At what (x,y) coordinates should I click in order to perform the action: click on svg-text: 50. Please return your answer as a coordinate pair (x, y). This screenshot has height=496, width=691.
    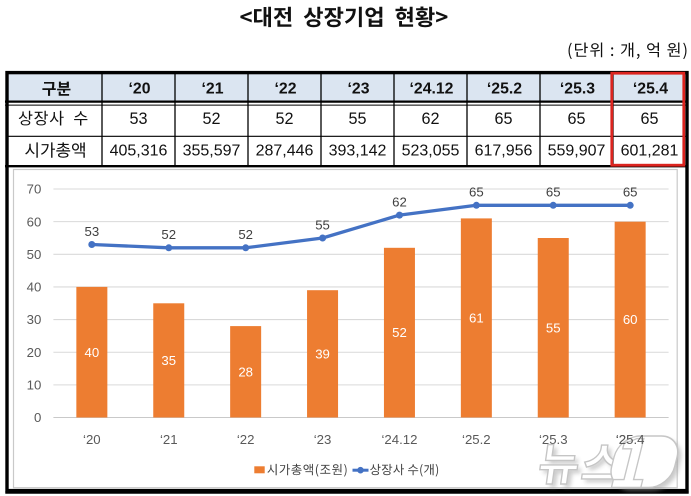
    Looking at the image, I should click on (34, 254).